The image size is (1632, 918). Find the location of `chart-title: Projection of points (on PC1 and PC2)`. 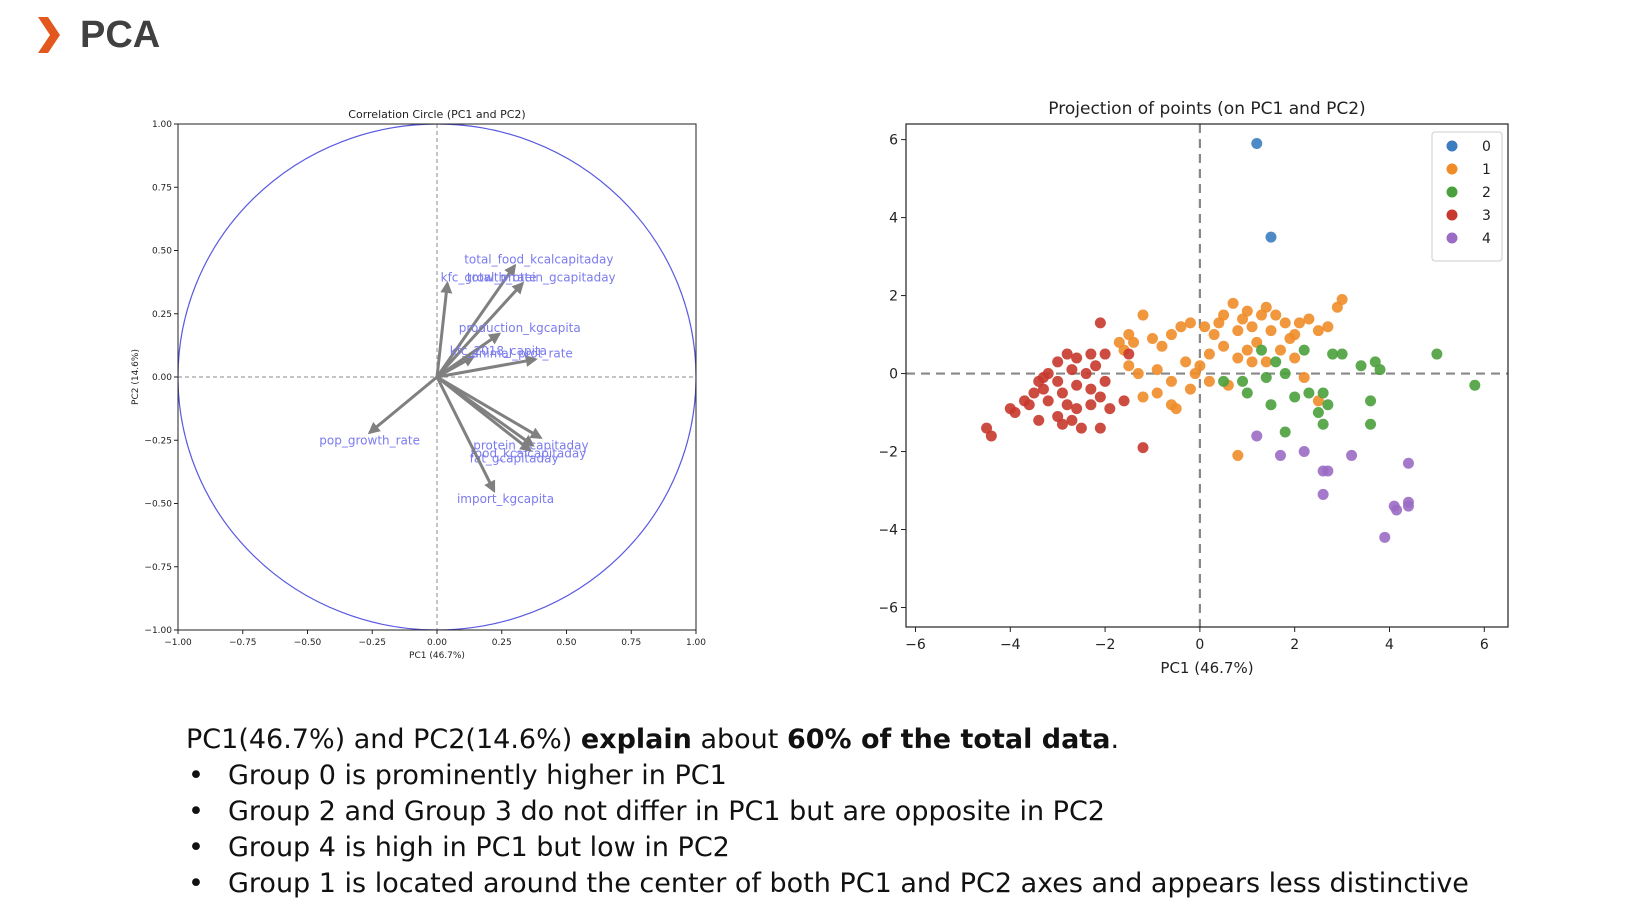

chart-title: Projection of points (on PC1 and PC2) is located at coordinates (1206, 109).